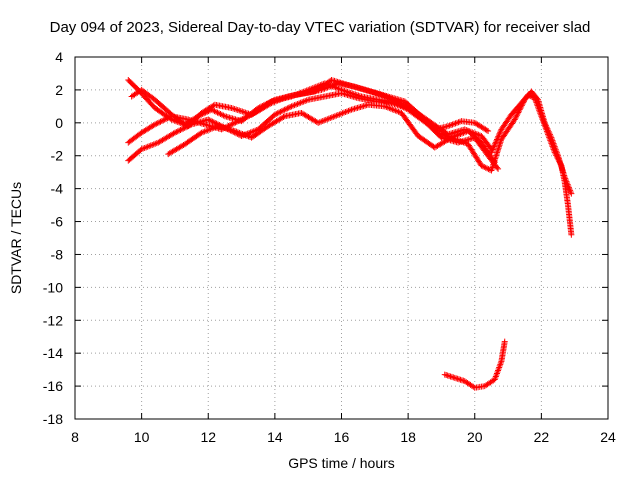  What do you see at coordinates (53, 353) in the screenshot?
I see `y-tick-label: -14` at bounding box center [53, 353].